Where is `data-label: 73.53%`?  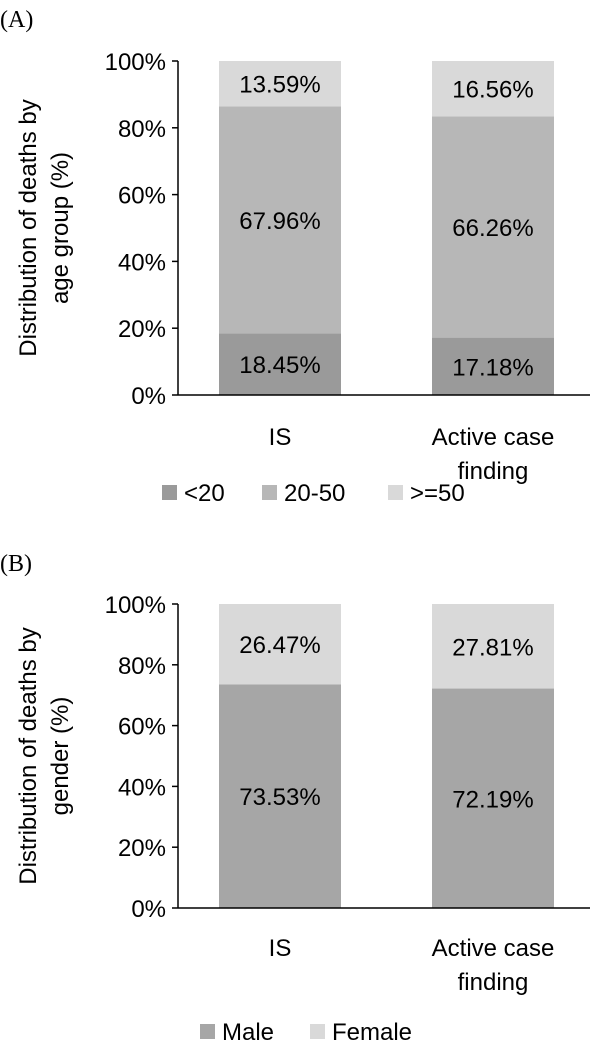 data-label: 73.53% is located at coordinates (279, 797).